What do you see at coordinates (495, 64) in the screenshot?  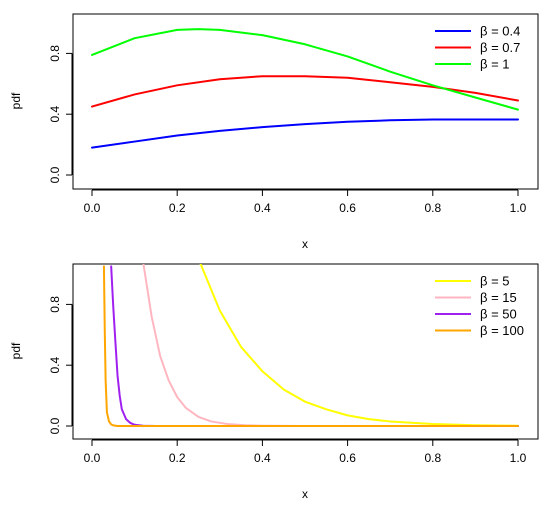 I see `legend-label: β = 1` at bounding box center [495, 64].